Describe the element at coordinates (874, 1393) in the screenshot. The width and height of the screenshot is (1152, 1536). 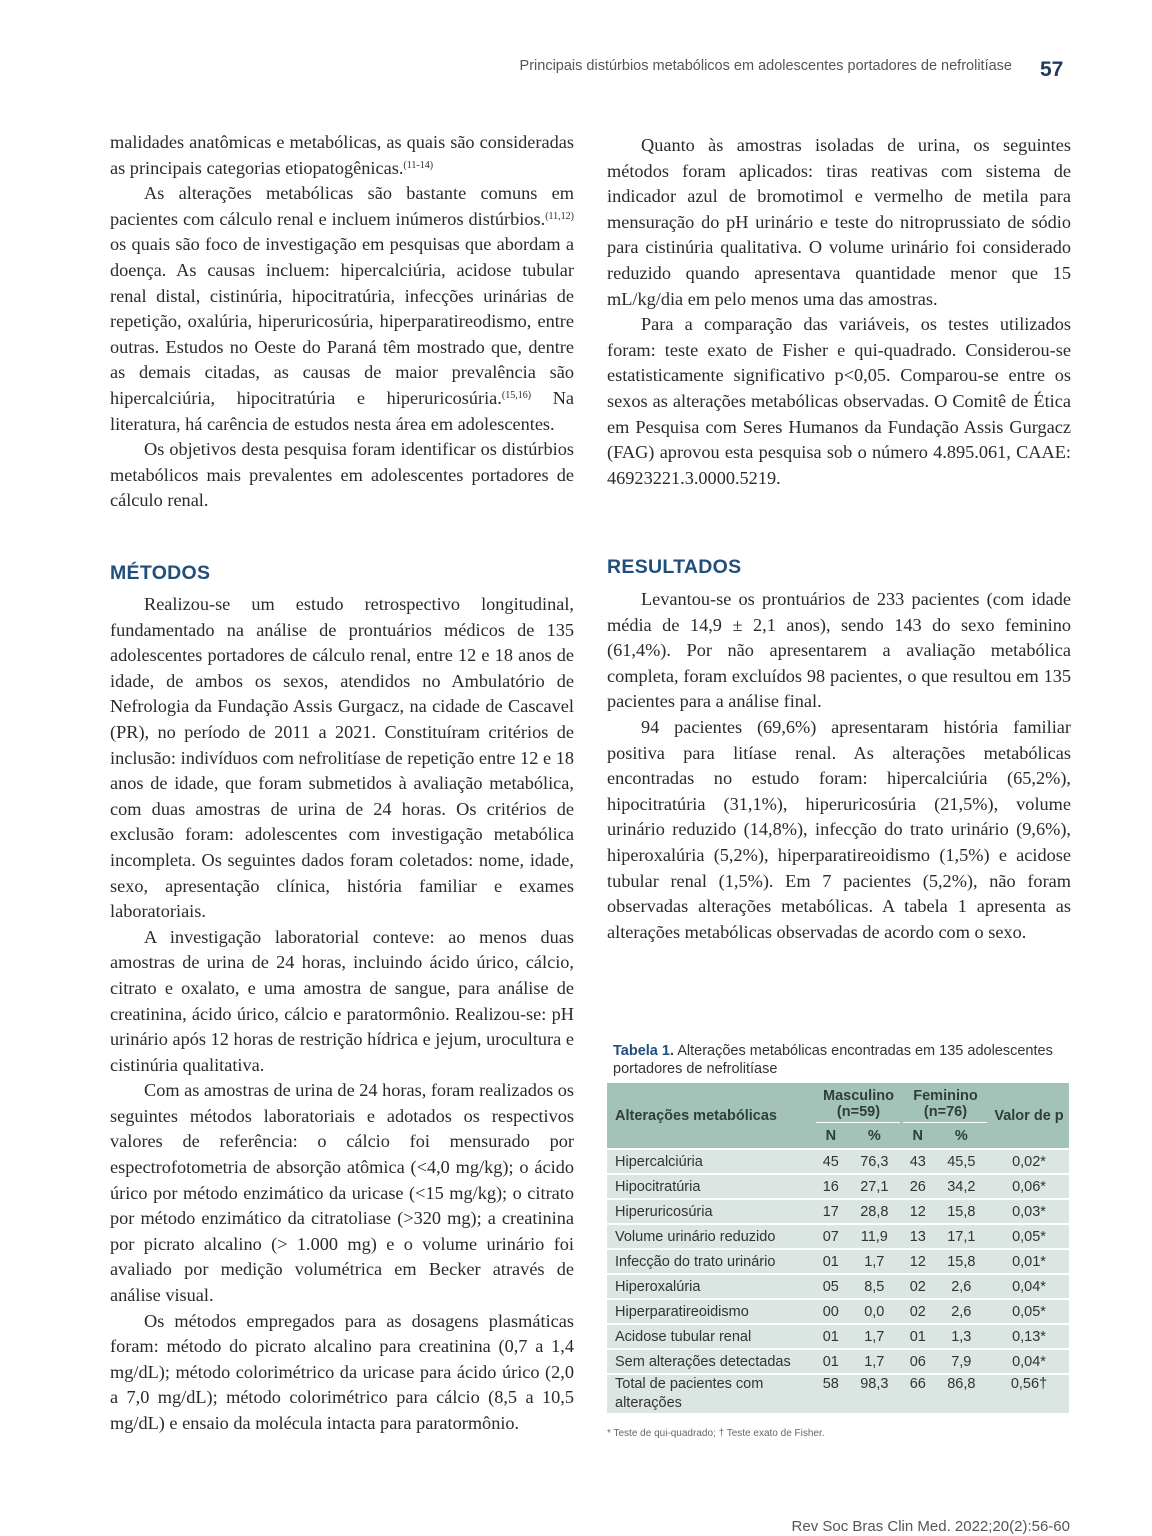
I see `cell-male-pct: 98,3` at that location.